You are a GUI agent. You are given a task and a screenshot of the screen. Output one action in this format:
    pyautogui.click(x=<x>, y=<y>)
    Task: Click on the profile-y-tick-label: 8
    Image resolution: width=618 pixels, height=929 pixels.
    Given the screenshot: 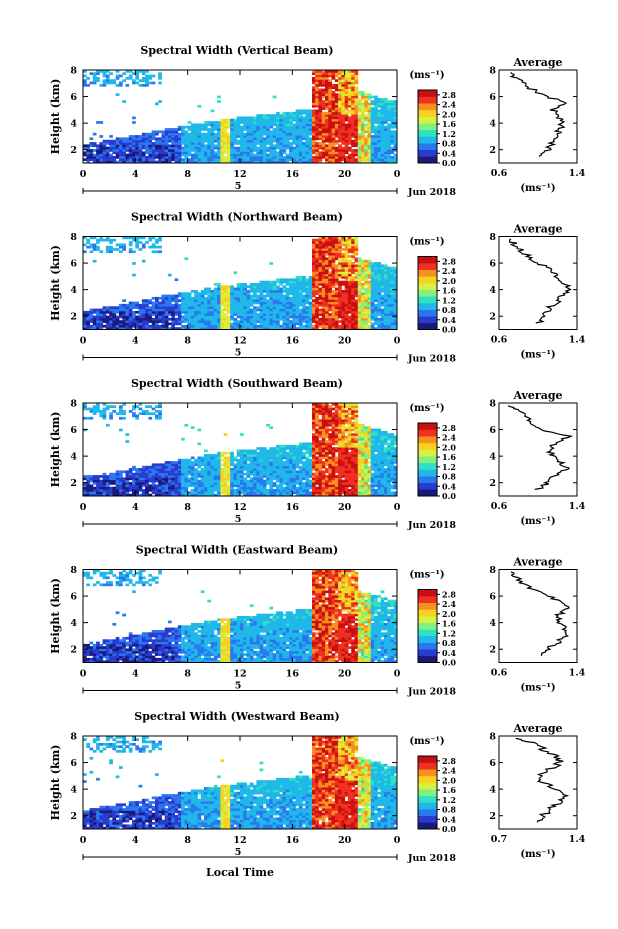 What is the action you would take?
    pyautogui.click(x=492, y=237)
    